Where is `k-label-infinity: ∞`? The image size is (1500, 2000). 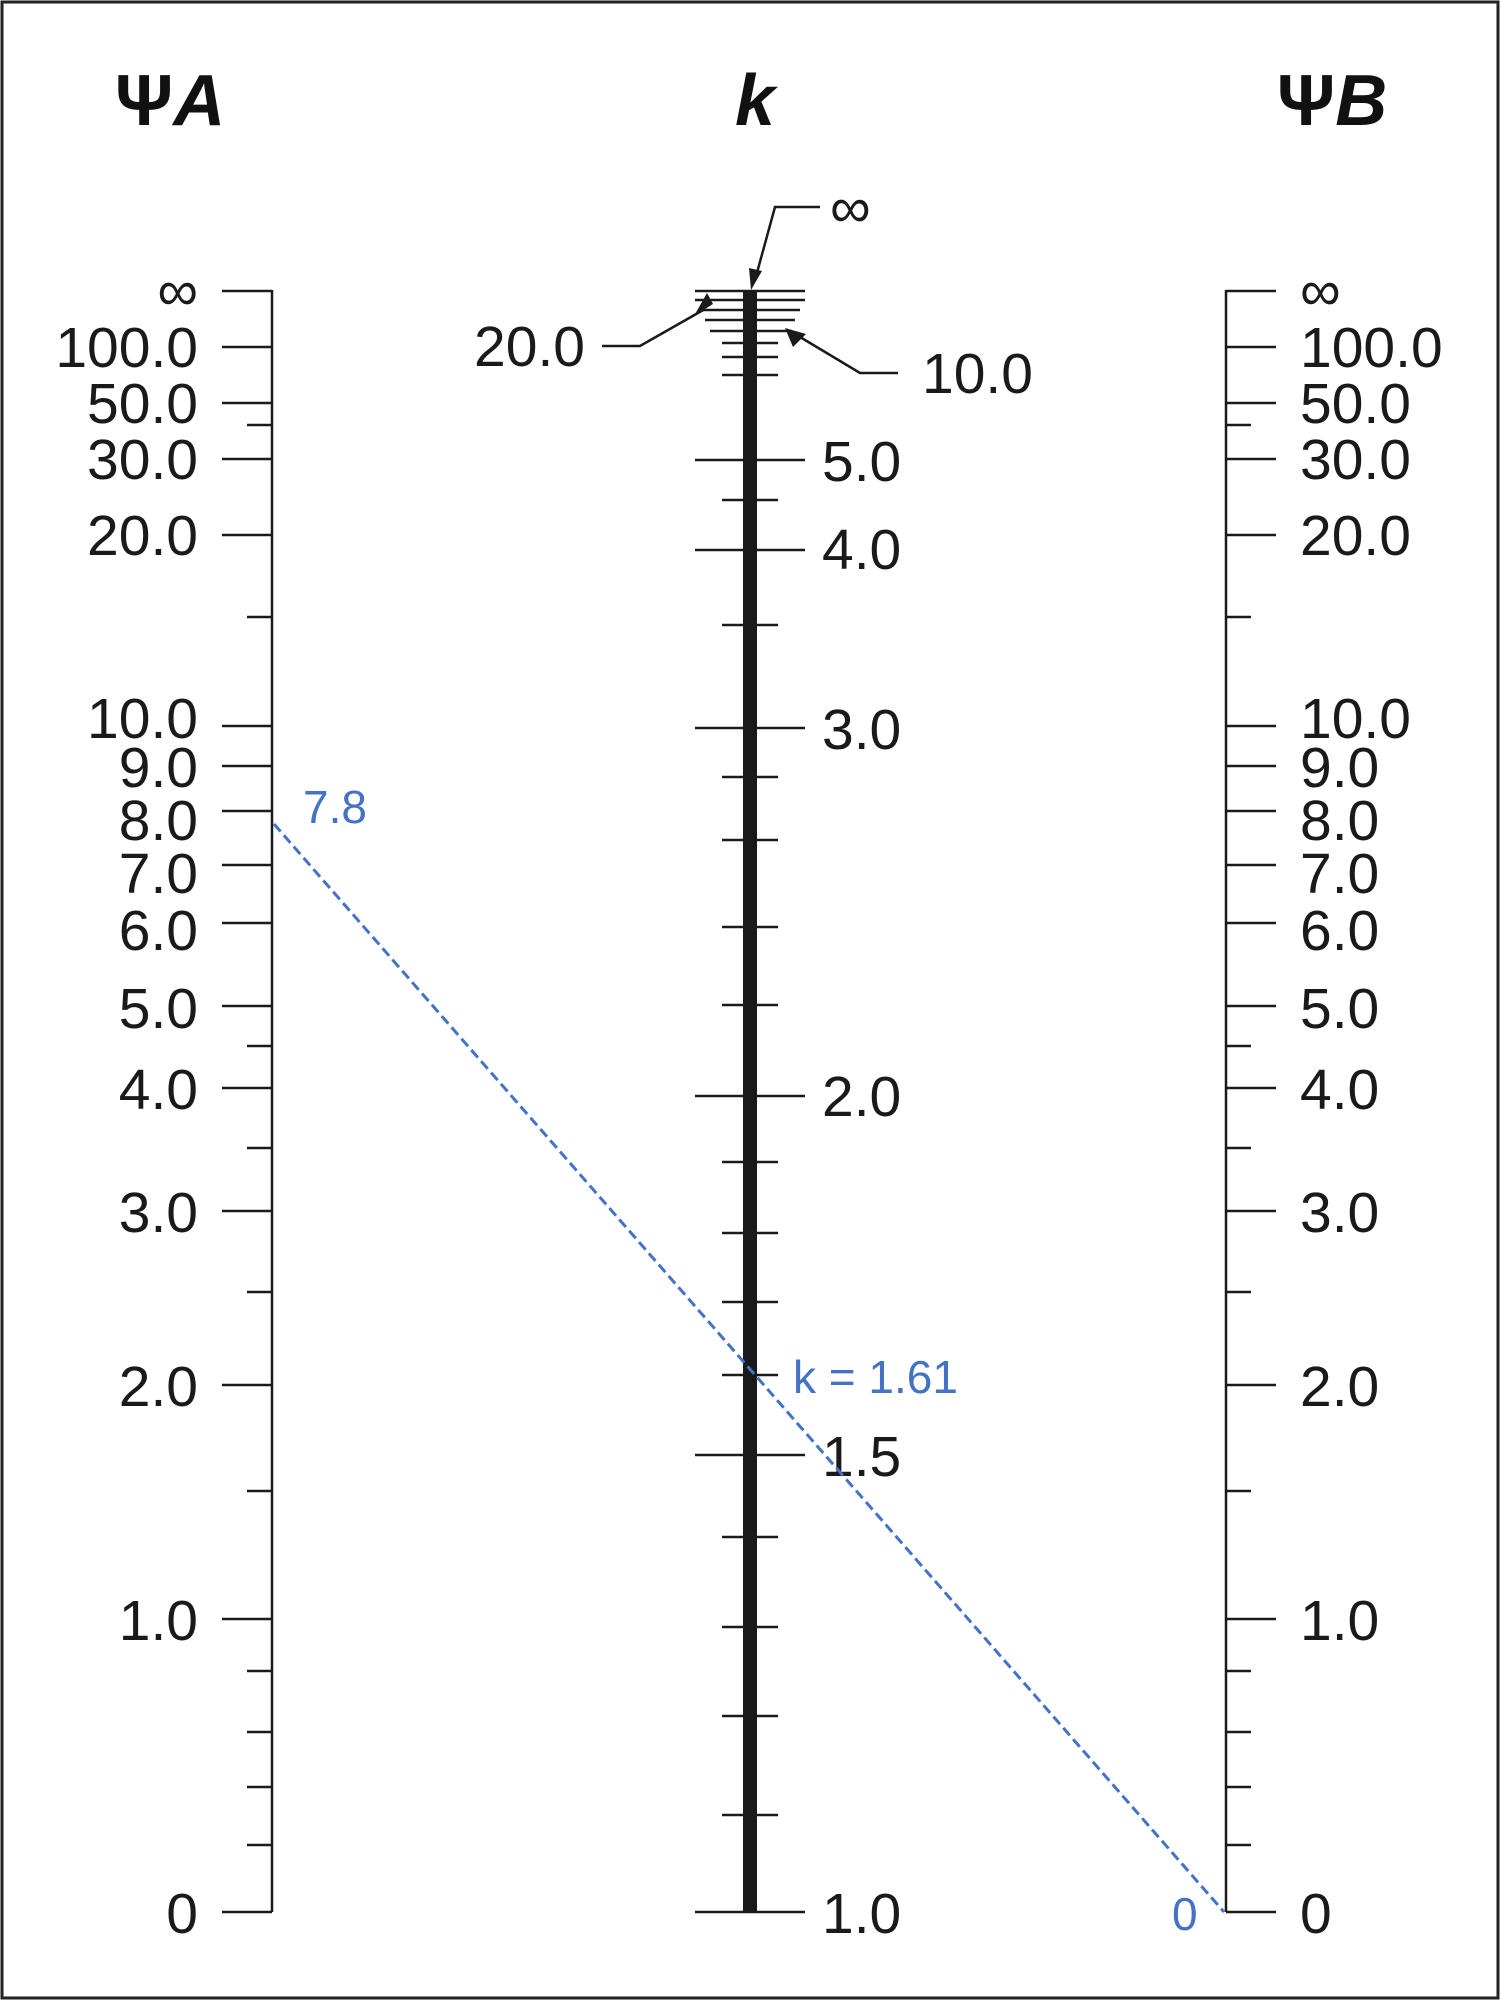
k-label-infinity: ∞ is located at coordinates (850, 208).